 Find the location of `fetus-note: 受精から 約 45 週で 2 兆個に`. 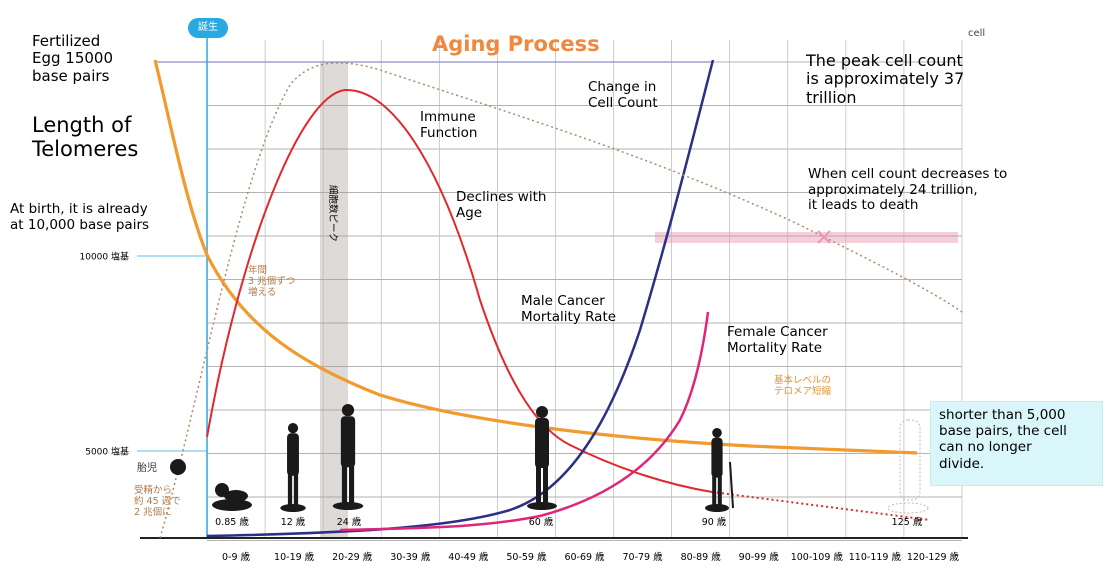

fetus-note: 受精から 約 45 週で 2 兆個に is located at coordinates (157, 501).